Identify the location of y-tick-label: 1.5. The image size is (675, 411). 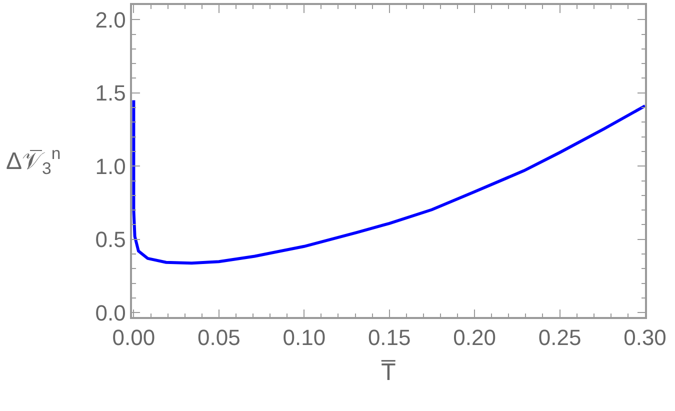
(110, 93).